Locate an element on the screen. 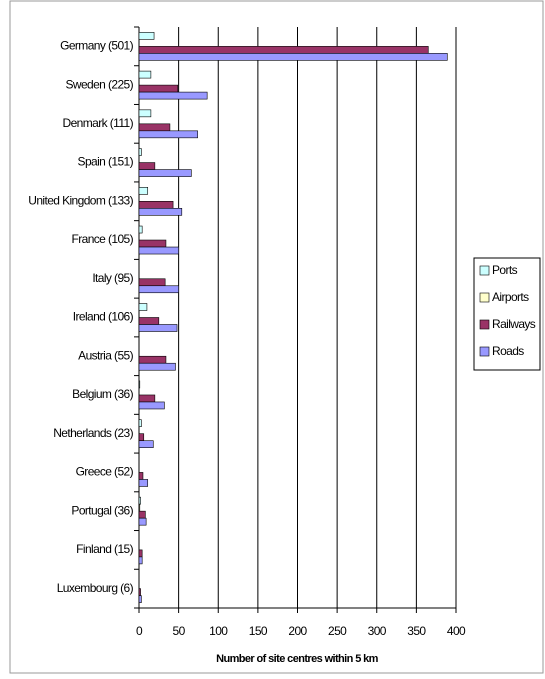  x-tick-label: 350 is located at coordinates (416, 631).